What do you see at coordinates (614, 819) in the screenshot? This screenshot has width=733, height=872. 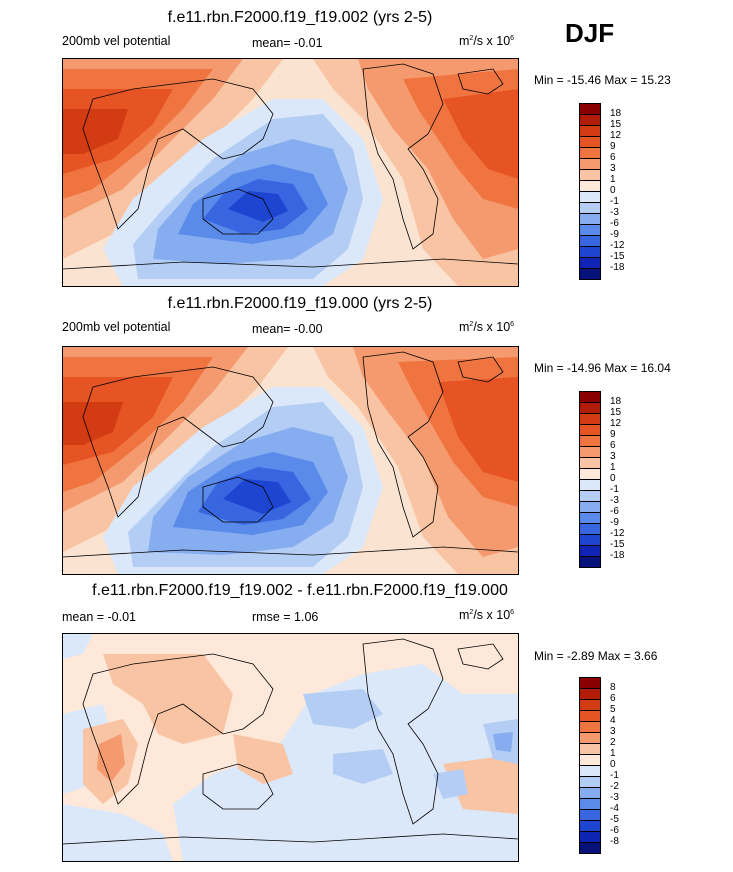 I see `colorbar-3-tick: -5` at bounding box center [614, 819].